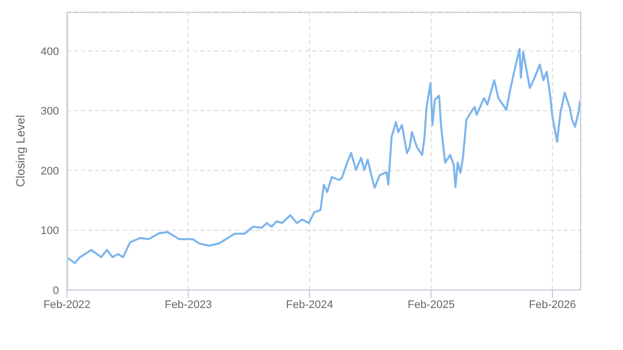 This screenshot has height=350, width=623. What do you see at coordinates (67, 304) in the screenshot?
I see `x-tick-label: Feb-2022` at bounding box center [67, 304].